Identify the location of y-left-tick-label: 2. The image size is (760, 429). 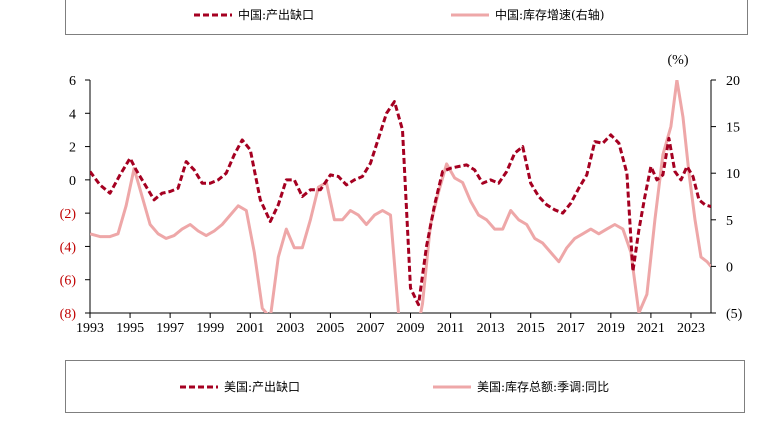
(72, 148).